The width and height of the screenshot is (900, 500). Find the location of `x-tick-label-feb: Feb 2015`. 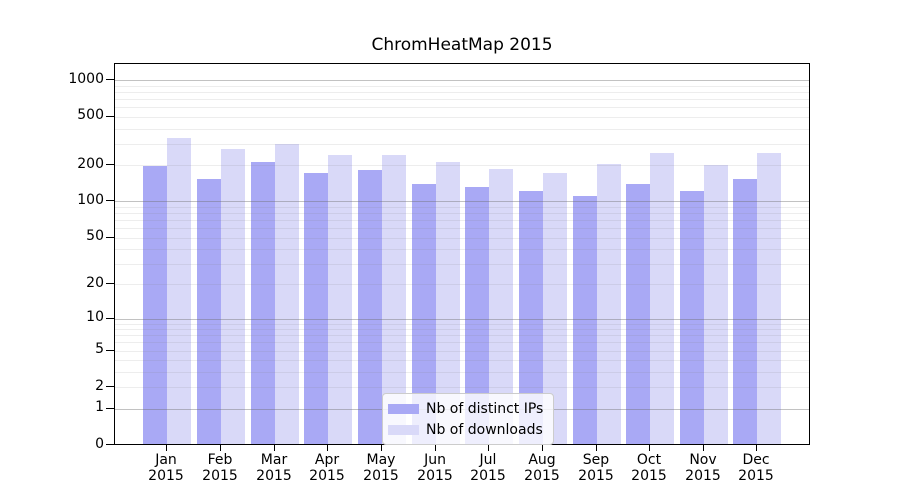

x-tick-label-feb: Feb 2015 is located at coordinates (220, 468).